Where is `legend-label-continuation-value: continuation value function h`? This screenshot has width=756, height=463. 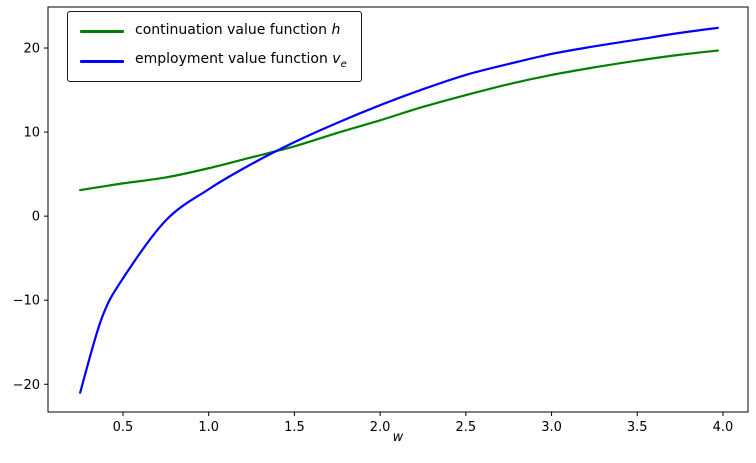
legend-label-continuation-value: continuation value function h is located at coordinates (238, 30).